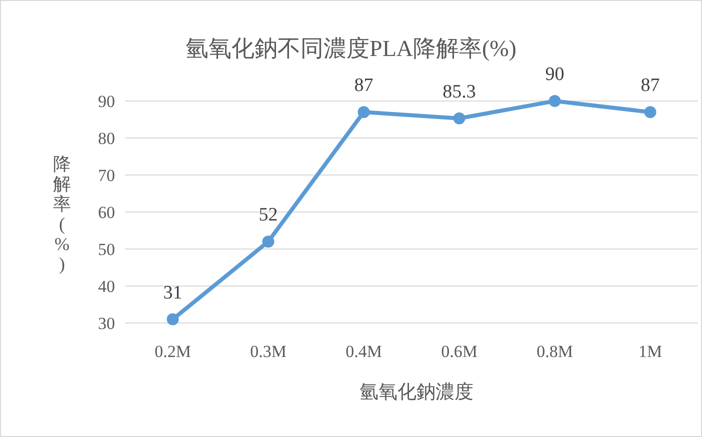  Describe the element at coordinates (106, 249) in the screenshot. I see `y-tick-label: 50` at that location.